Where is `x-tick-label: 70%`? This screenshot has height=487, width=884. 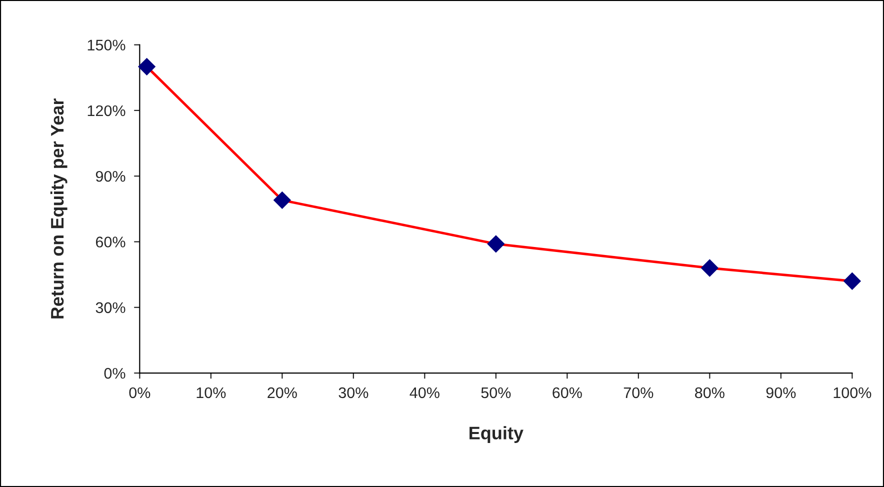
x-tick-label: 70% is located at coordinates (639, 392).